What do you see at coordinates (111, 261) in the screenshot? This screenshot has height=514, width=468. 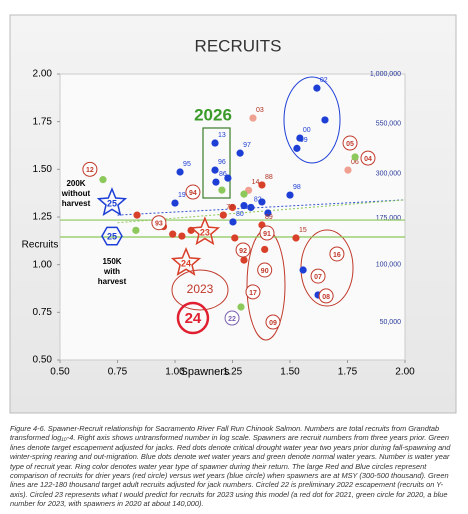 I see `annotation: 150K` at bounding box center [111, 261].